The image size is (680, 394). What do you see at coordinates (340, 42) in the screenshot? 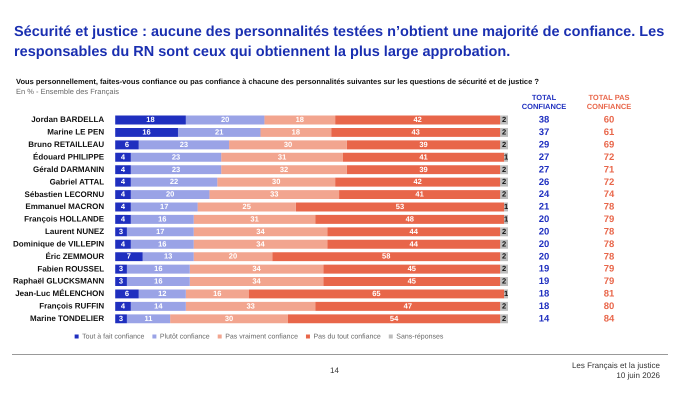
I see `chart-title: Sécurité et justice : aucune des personnalités testées n’obtient une majorité de confiance. Les responsables du RN sont ceux qui obtiennent la plus large approbation.` at bounding box center [340, 42].